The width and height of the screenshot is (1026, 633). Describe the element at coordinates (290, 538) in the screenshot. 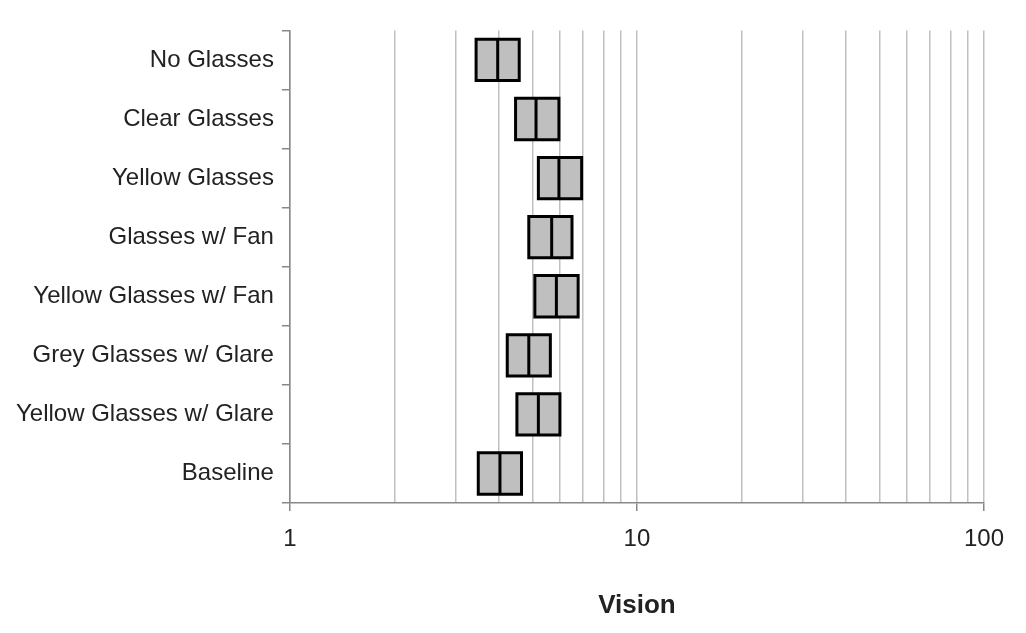

I see `x-tick-label: 1` at that location.